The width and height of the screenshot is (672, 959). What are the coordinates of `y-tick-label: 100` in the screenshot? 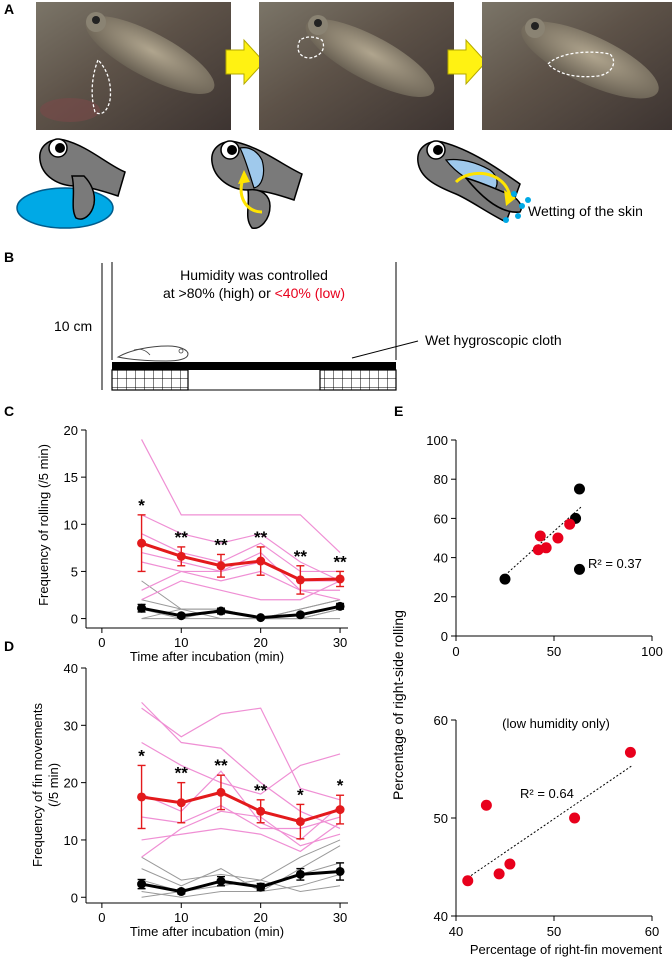 It's located at (437, 440).